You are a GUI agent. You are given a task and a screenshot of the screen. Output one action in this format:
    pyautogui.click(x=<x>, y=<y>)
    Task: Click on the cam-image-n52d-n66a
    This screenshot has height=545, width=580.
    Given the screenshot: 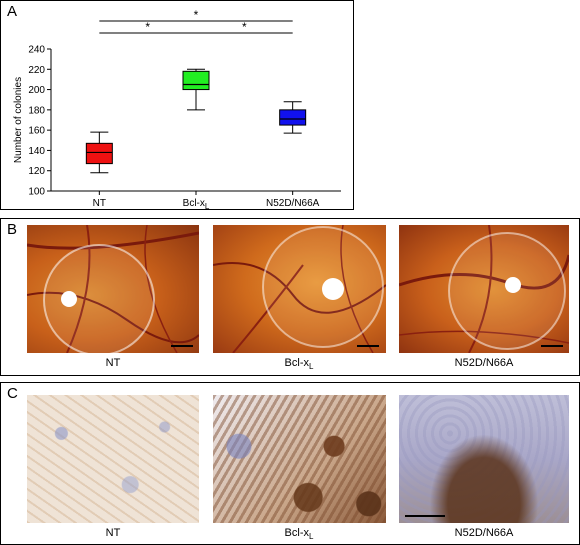 What is the action you would take?
    pyautogui.click(x=484, y=289)
    